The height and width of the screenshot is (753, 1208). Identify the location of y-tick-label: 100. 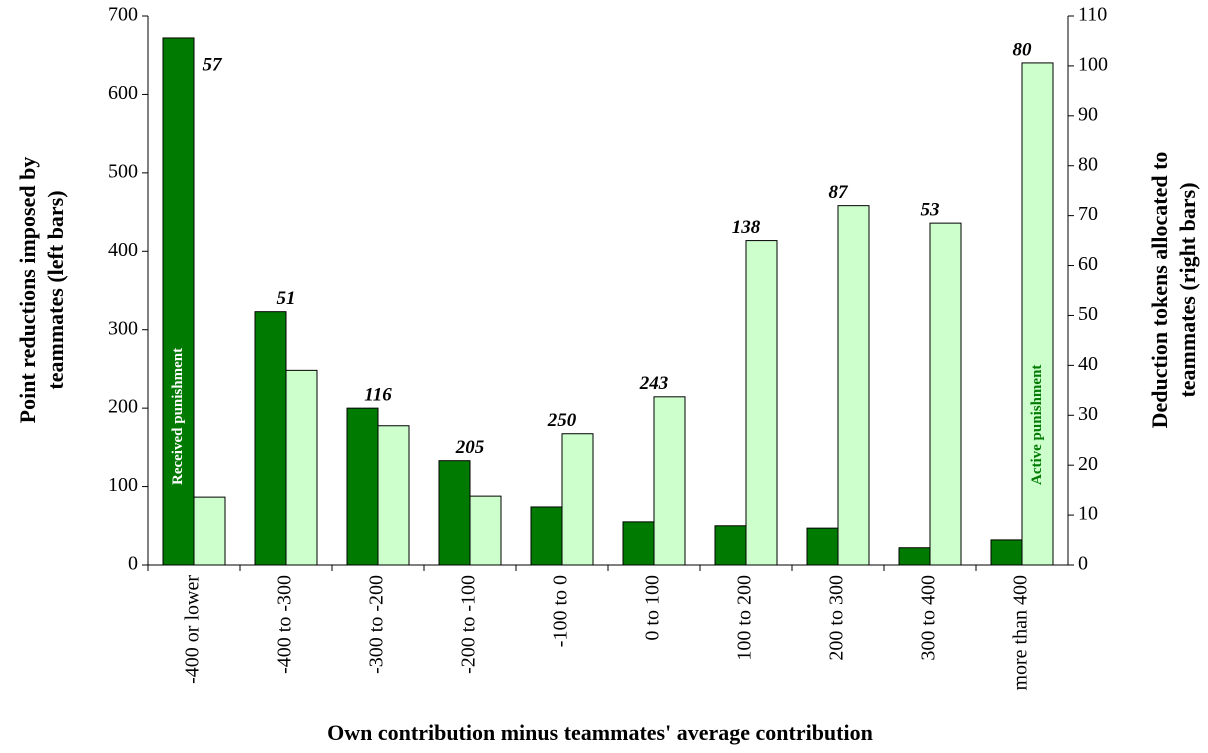
(123, 485).